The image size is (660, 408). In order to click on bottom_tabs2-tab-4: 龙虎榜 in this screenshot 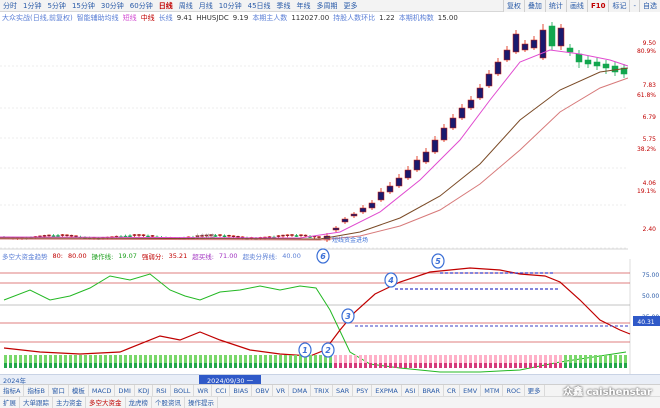, I will do `click(139, 402)`.